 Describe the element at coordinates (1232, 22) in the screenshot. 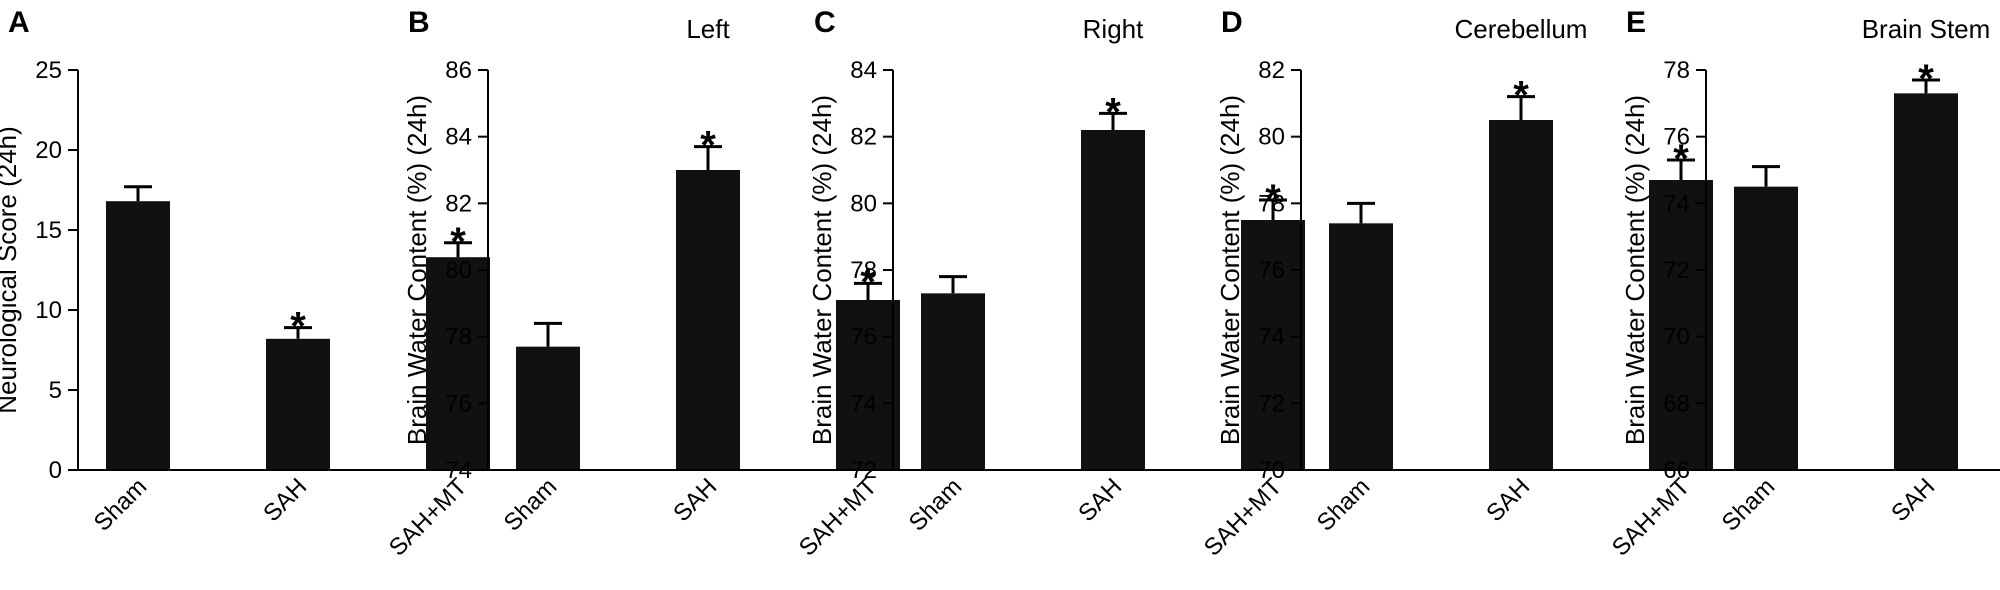

I see `panel-letter: D` at that location.